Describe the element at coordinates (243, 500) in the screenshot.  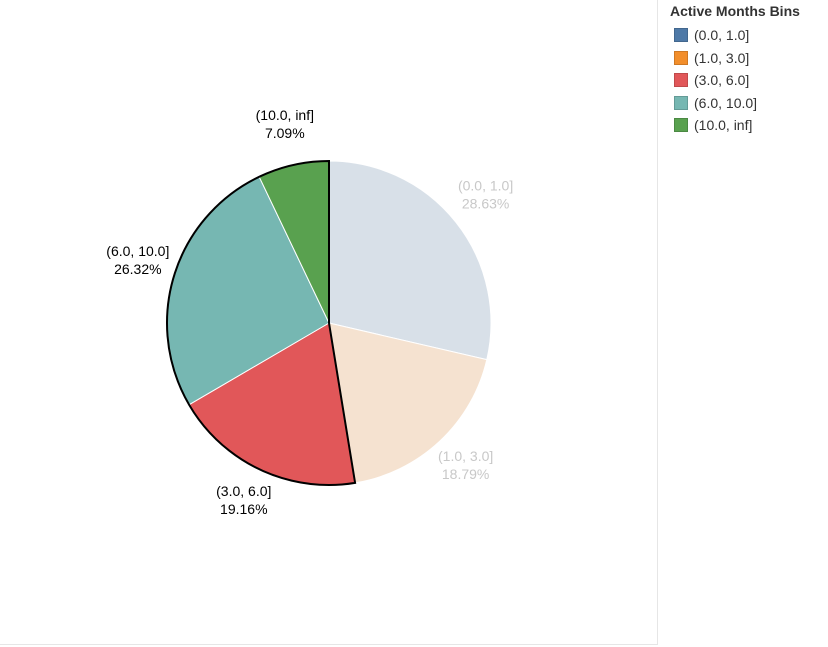
I see `slice-label-3-0-6-0: (3.0, 6.0] 19.16%` at that location.